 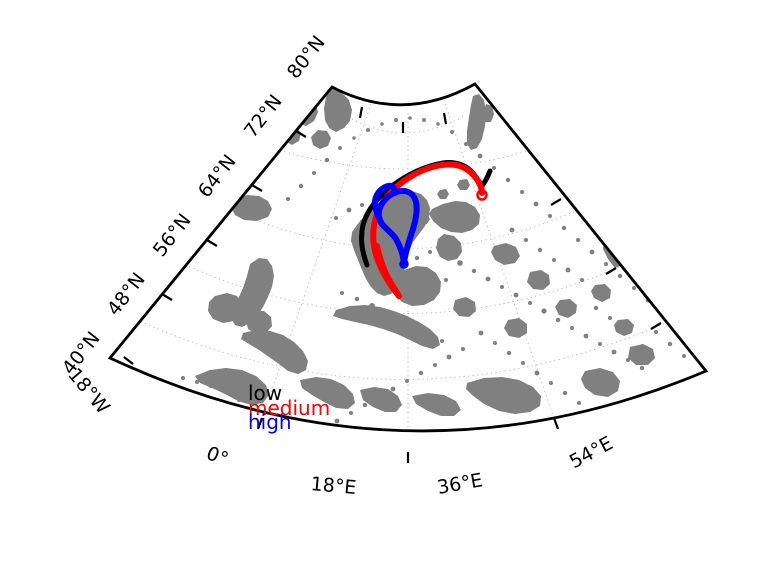 What do you see at coordinates (388, 271) in the screenshot?
I see `track-medium-lower` at bounding box center [388, 271].